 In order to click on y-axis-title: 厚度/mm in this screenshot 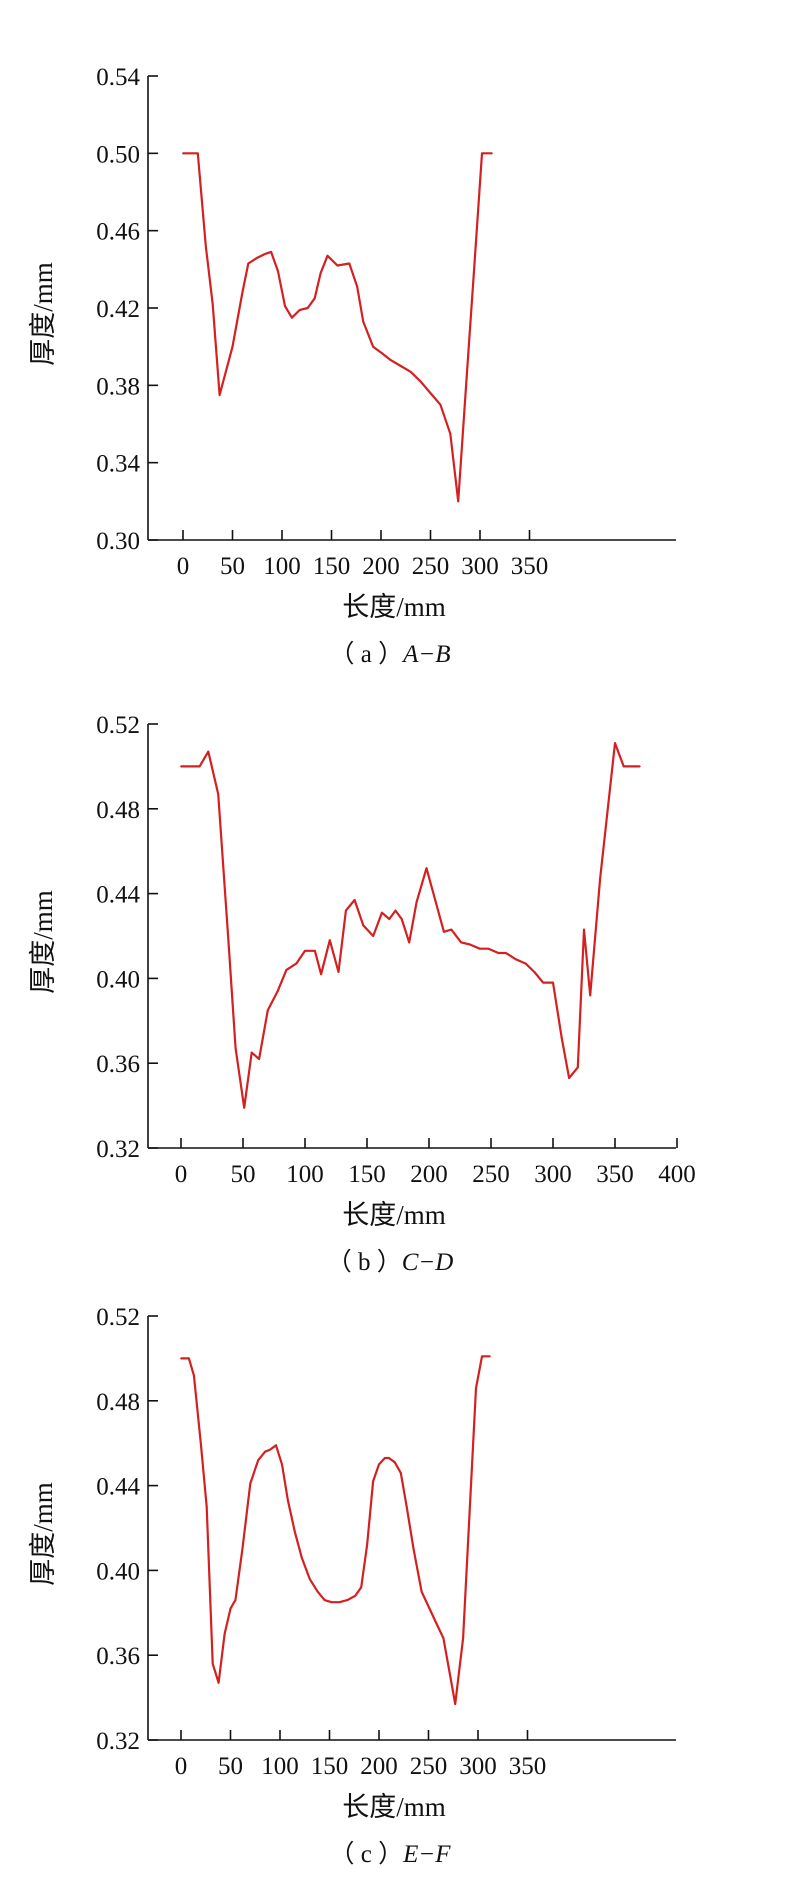, I will do `click(43, 1534)`.